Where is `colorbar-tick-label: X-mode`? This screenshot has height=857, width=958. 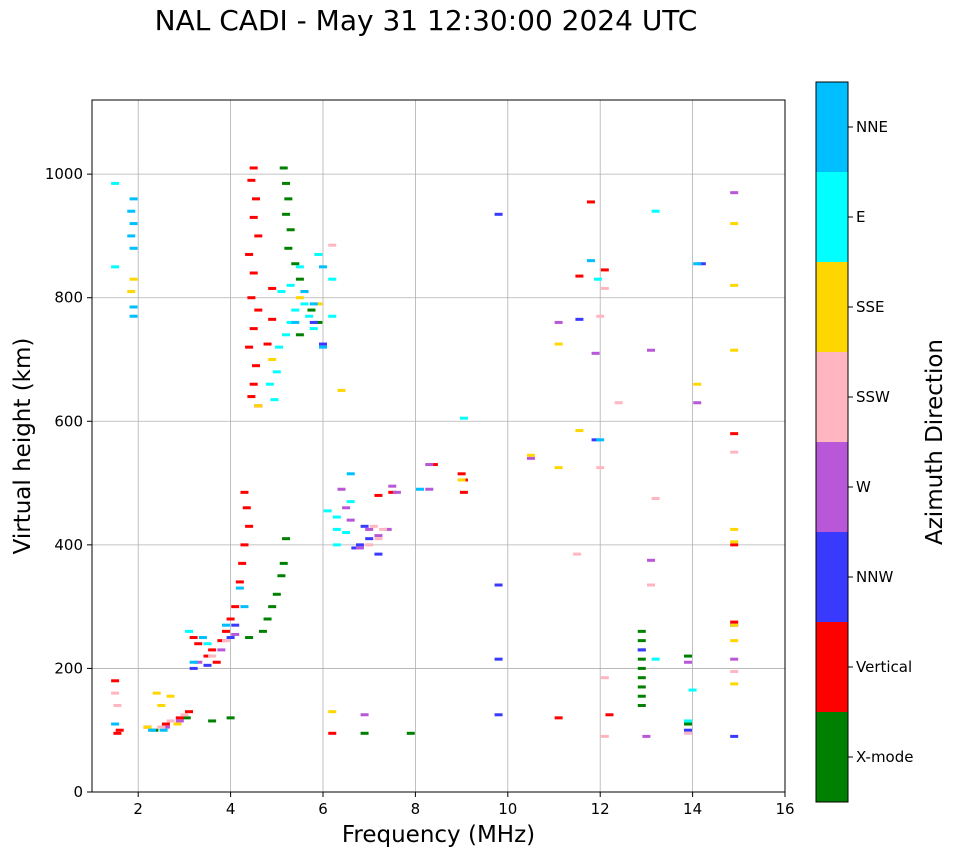
colorbar-tick-label: X-mode is located at coordinates (884, 757).